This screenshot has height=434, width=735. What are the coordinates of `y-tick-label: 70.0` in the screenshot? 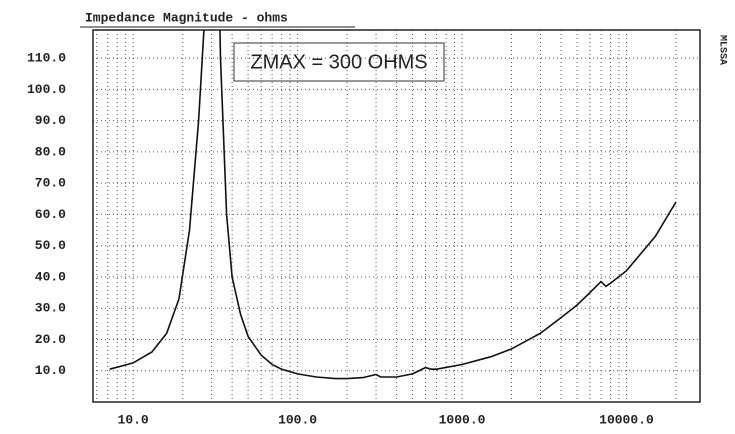 It's located at (50, 183).